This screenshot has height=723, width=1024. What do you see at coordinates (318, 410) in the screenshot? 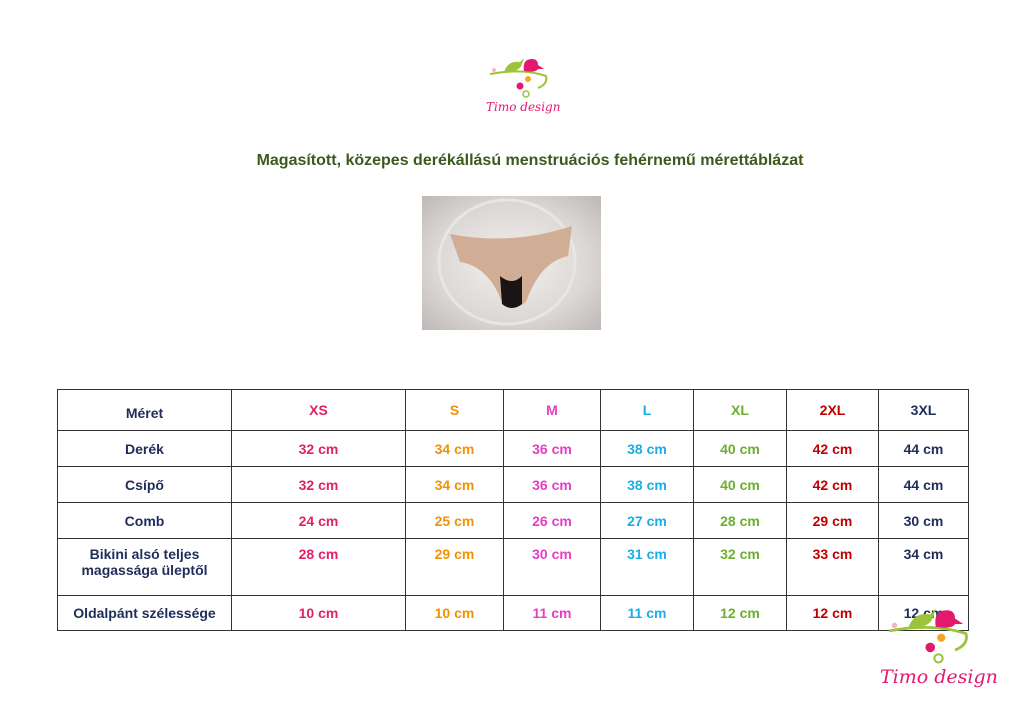
I see `size-header: XS` at bounding box center [318, 410].